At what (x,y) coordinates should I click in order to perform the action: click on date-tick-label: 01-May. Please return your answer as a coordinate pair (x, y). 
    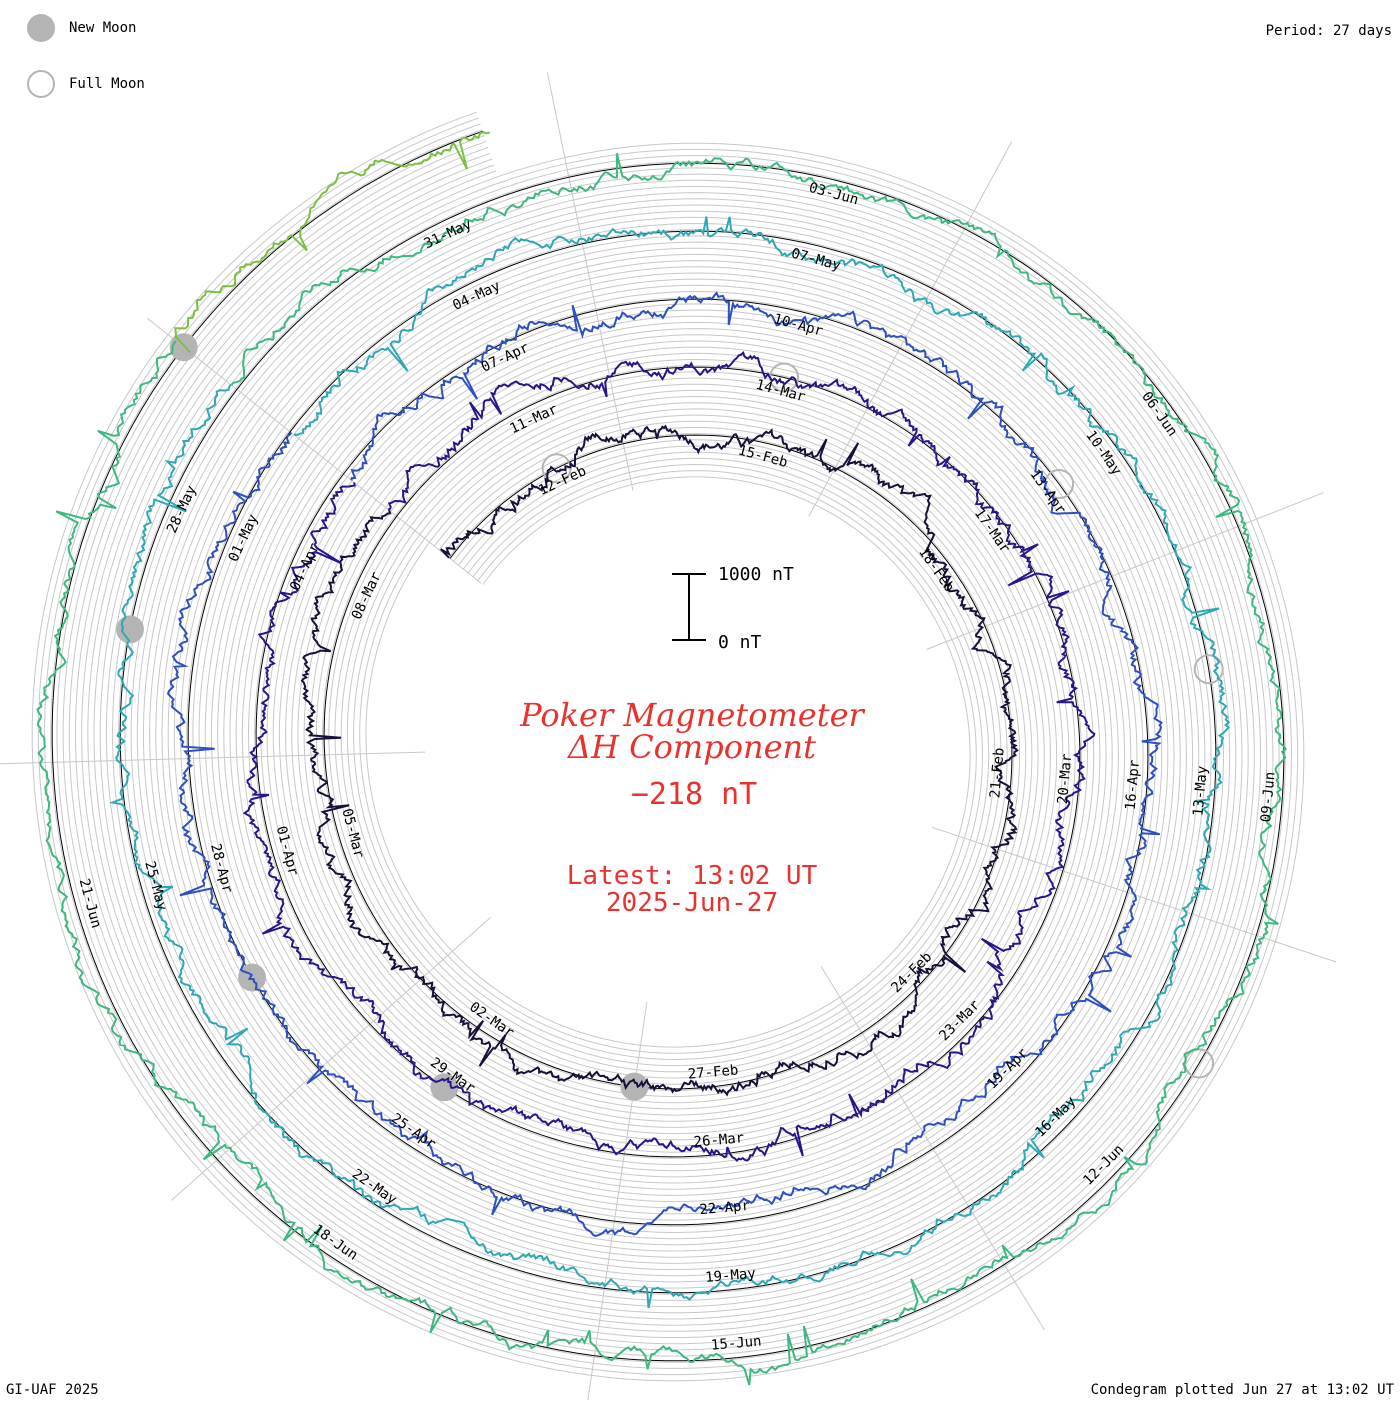
    Looking at the image, I should click on (244, 538).